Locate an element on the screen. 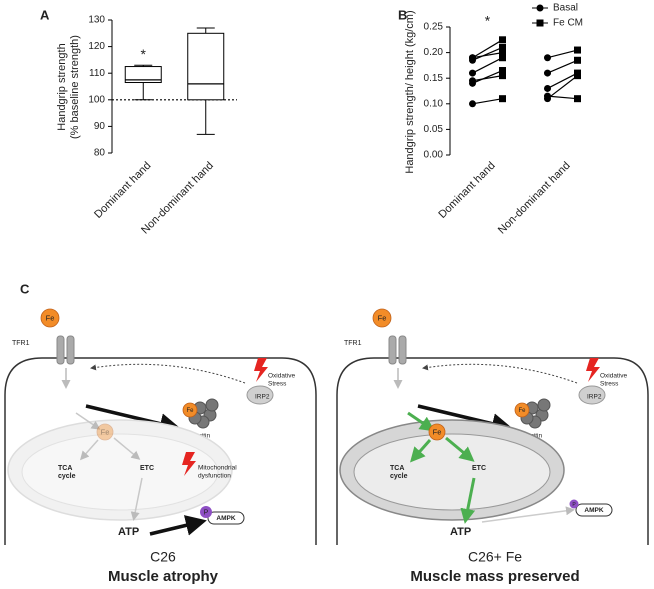 This screenshot has width=654, height=589. transporter is located at coordinates (392, 350).